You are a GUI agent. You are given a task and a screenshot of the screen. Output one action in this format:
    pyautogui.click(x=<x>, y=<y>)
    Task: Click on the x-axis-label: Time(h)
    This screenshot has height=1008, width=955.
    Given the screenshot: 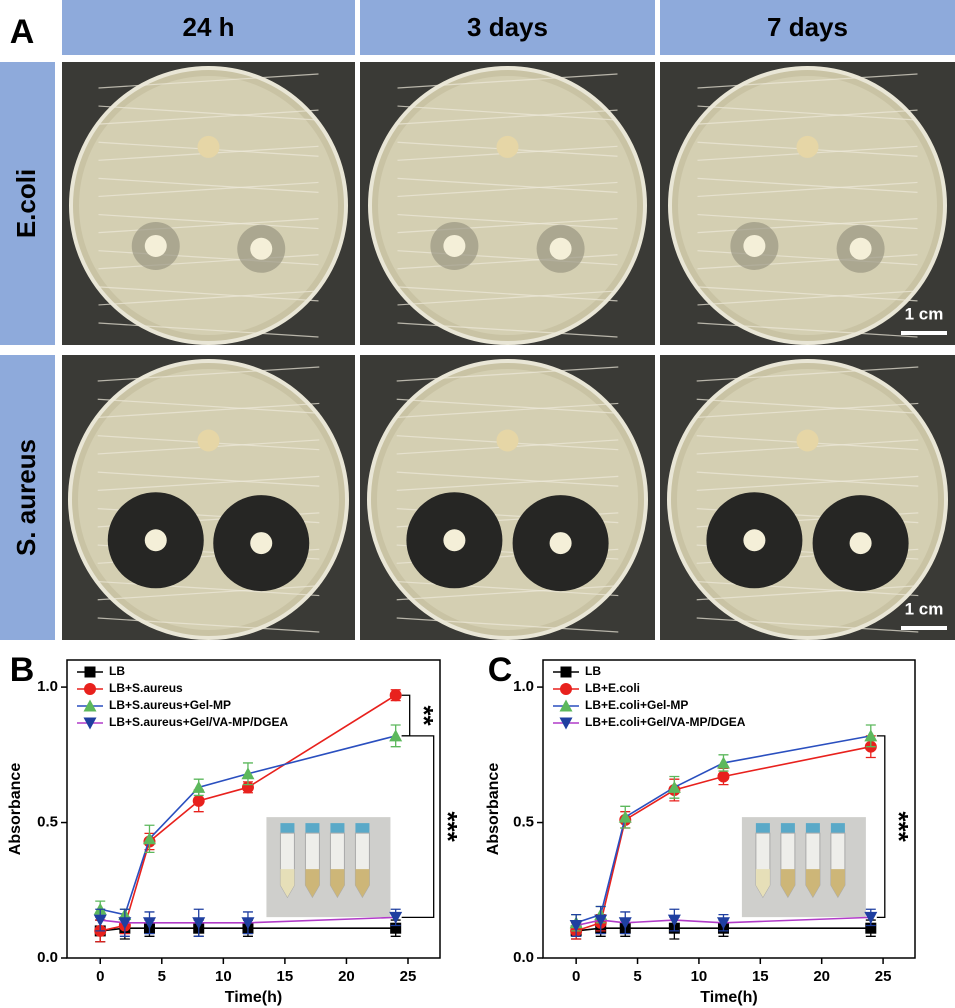 What is the action you would take?
    pyautogui.click(x=253, y=997)
    